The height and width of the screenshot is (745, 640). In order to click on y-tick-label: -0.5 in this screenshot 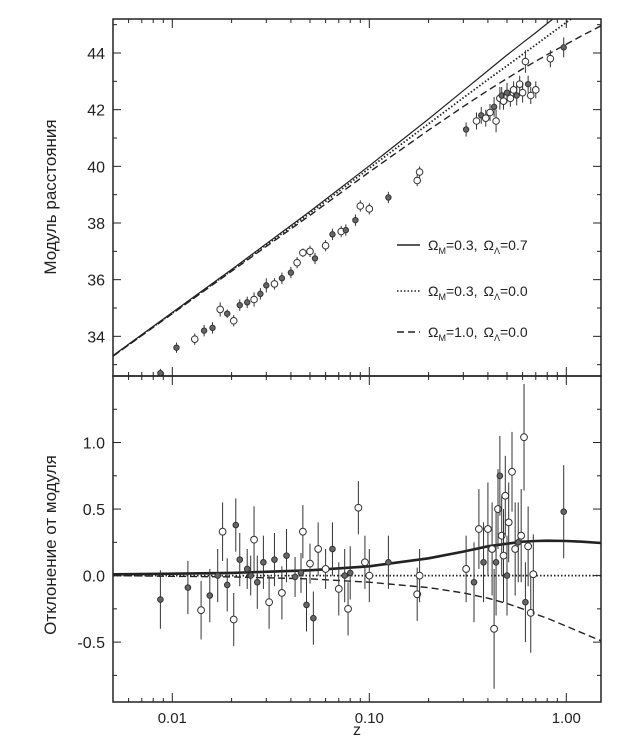, I will do `click(91, 643)`.